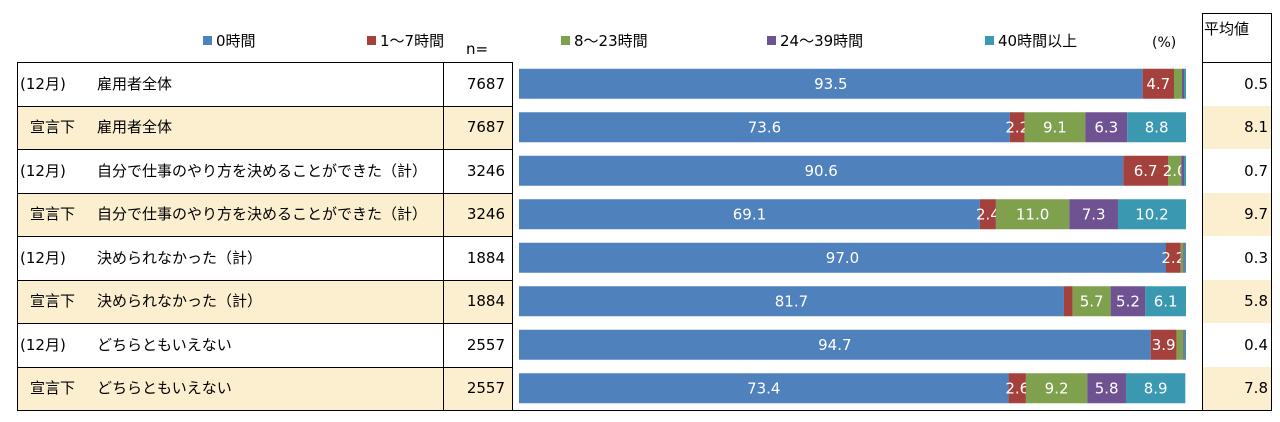  I want to click on legend-label-0: 0時間, so click(236, 41).